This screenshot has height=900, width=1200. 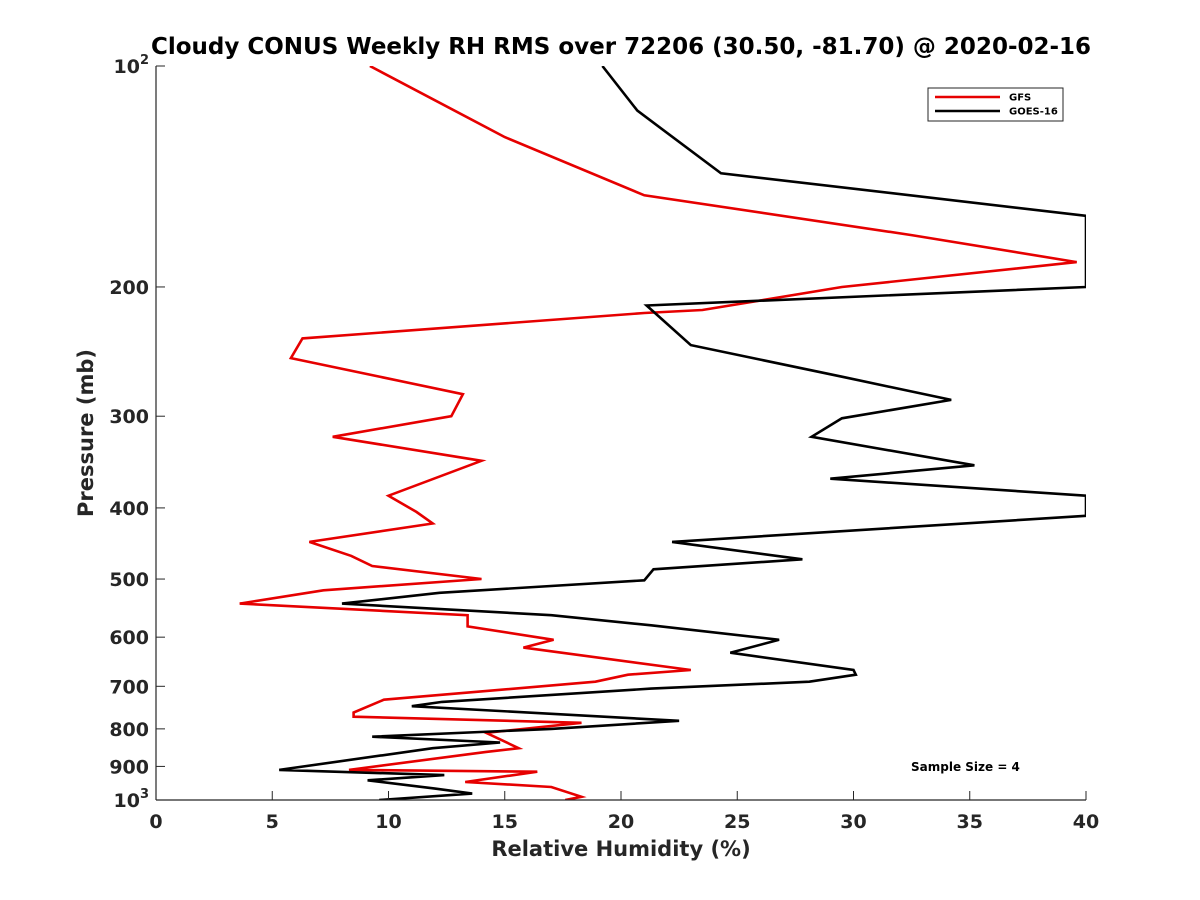 What do you see at coordinates (129, 687) in the screenshot?
I see `y-tick-label: 700` at bounding box center [129, 687].